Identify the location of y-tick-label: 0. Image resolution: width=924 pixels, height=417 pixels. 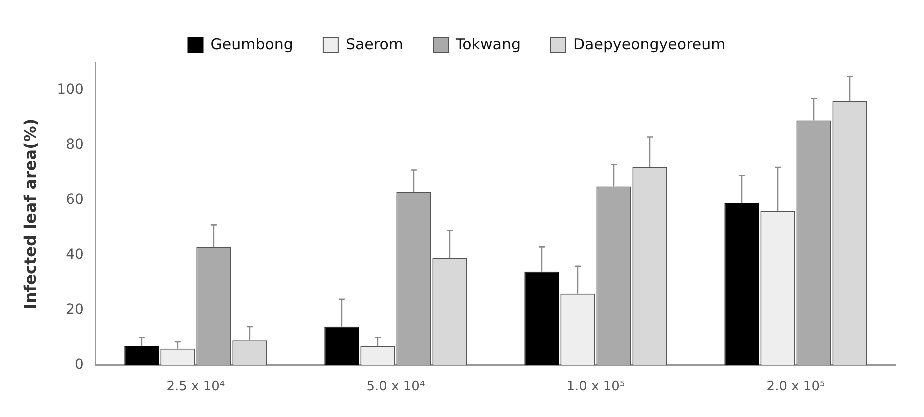
(79, 365).